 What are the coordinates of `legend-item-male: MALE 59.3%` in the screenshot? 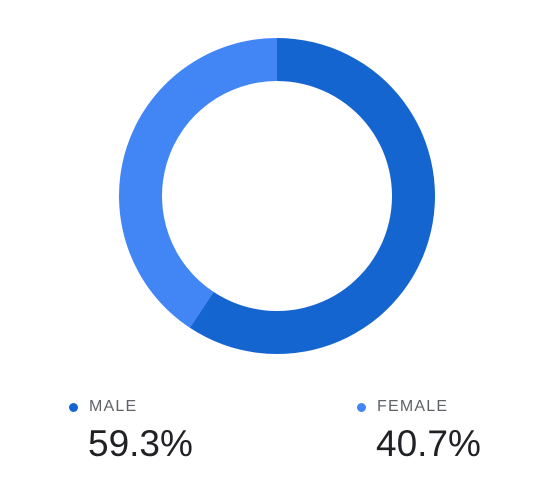 It's located at (131, 430).